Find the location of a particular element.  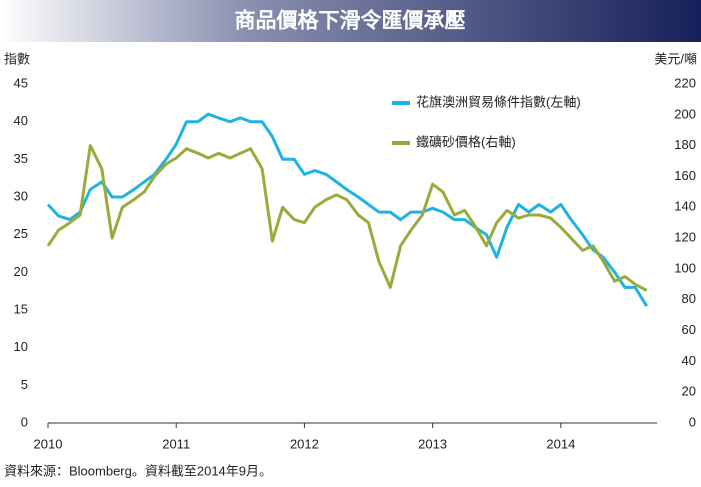

y2-tick-label: 0 is located at coordinates (692, 421).